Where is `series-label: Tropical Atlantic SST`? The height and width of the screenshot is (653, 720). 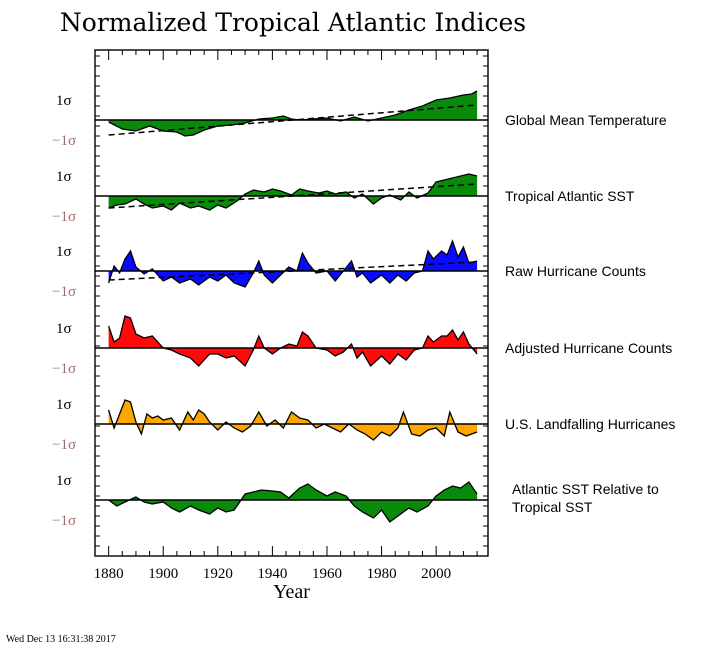
series-label: Tropical Atlantic SST is located at coordinates (570, 196).